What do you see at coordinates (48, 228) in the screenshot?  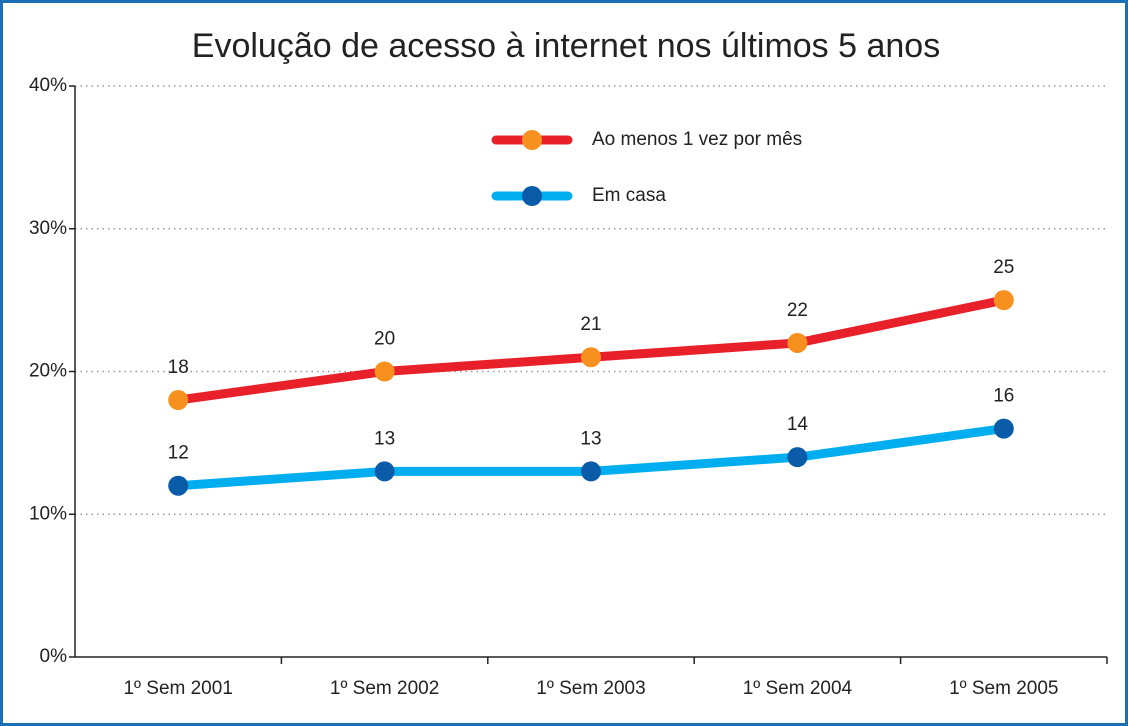 I see `y-tick-label: 30%` at bounding box center [48, 228].